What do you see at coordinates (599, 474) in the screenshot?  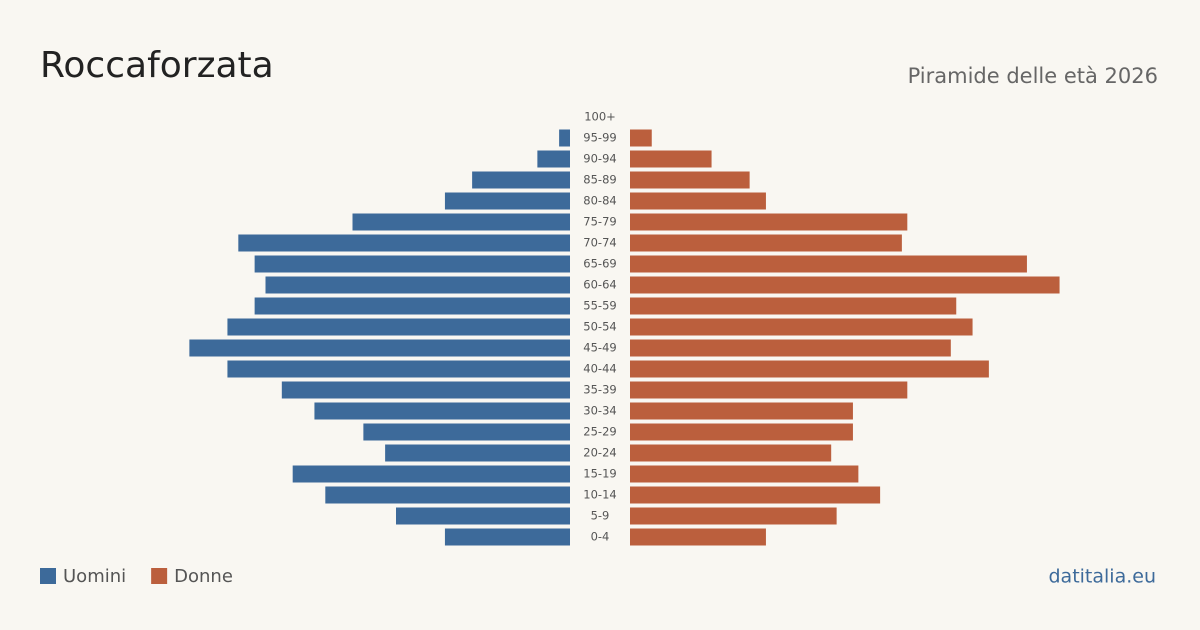 I see `age-label: 15-19` at bounding box center [599, 474].